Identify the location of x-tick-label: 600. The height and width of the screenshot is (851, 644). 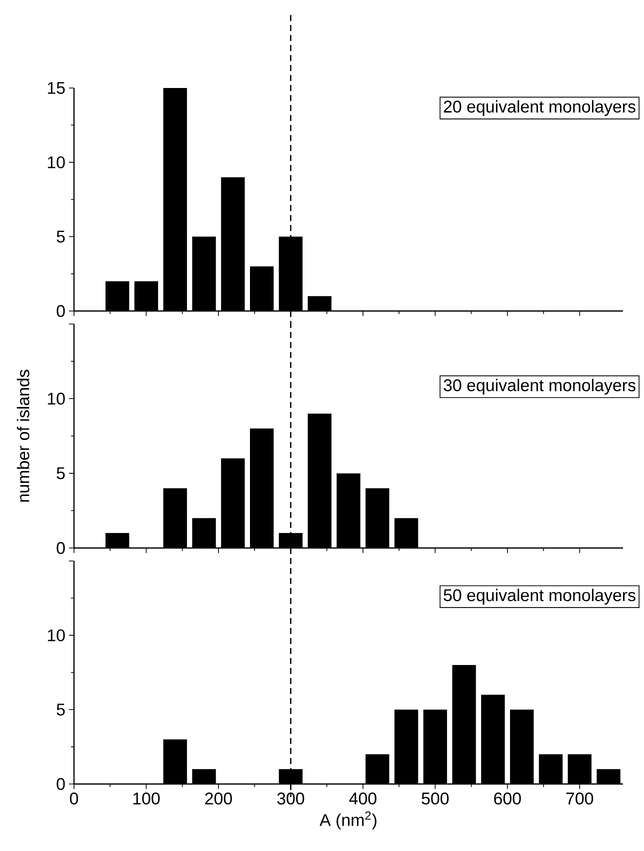
(507, 798).